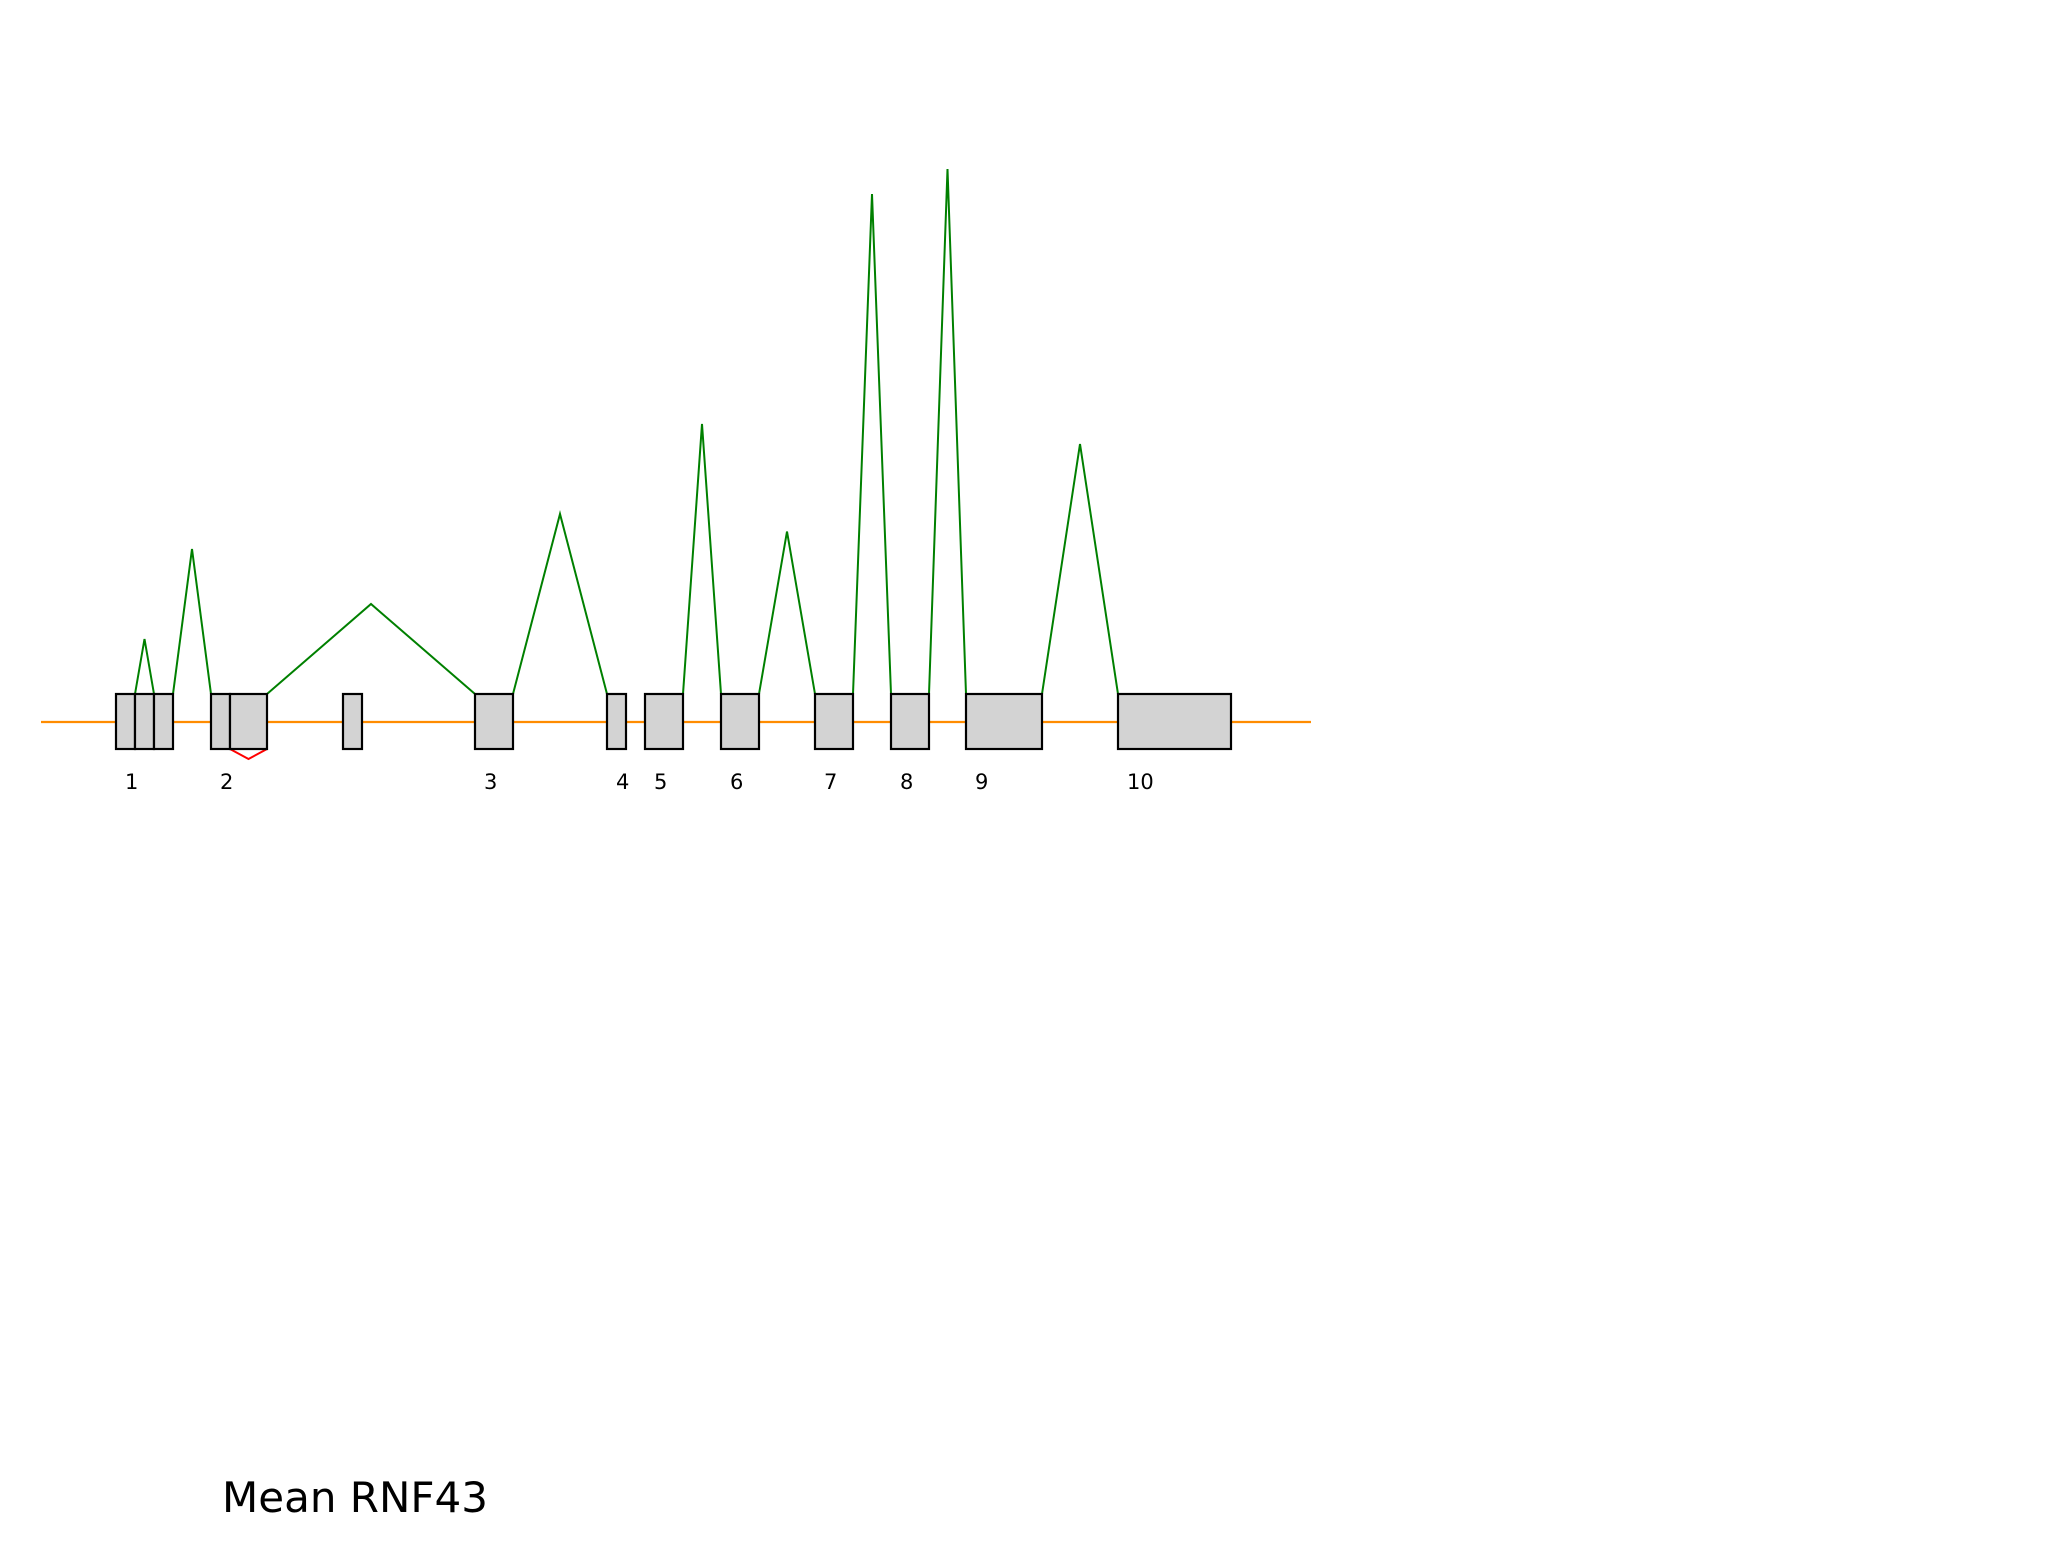  What do you see at coordinates (639, 782) in the screenshot?
I see `exon-labels-layer: 1 2 3 4 5 6 7 8 9 10` at bounding box center [639, 782].